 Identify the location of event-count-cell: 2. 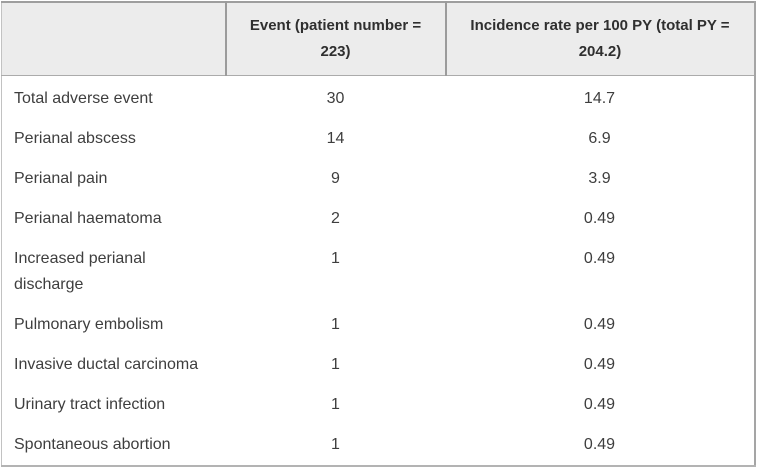
(335, 219).